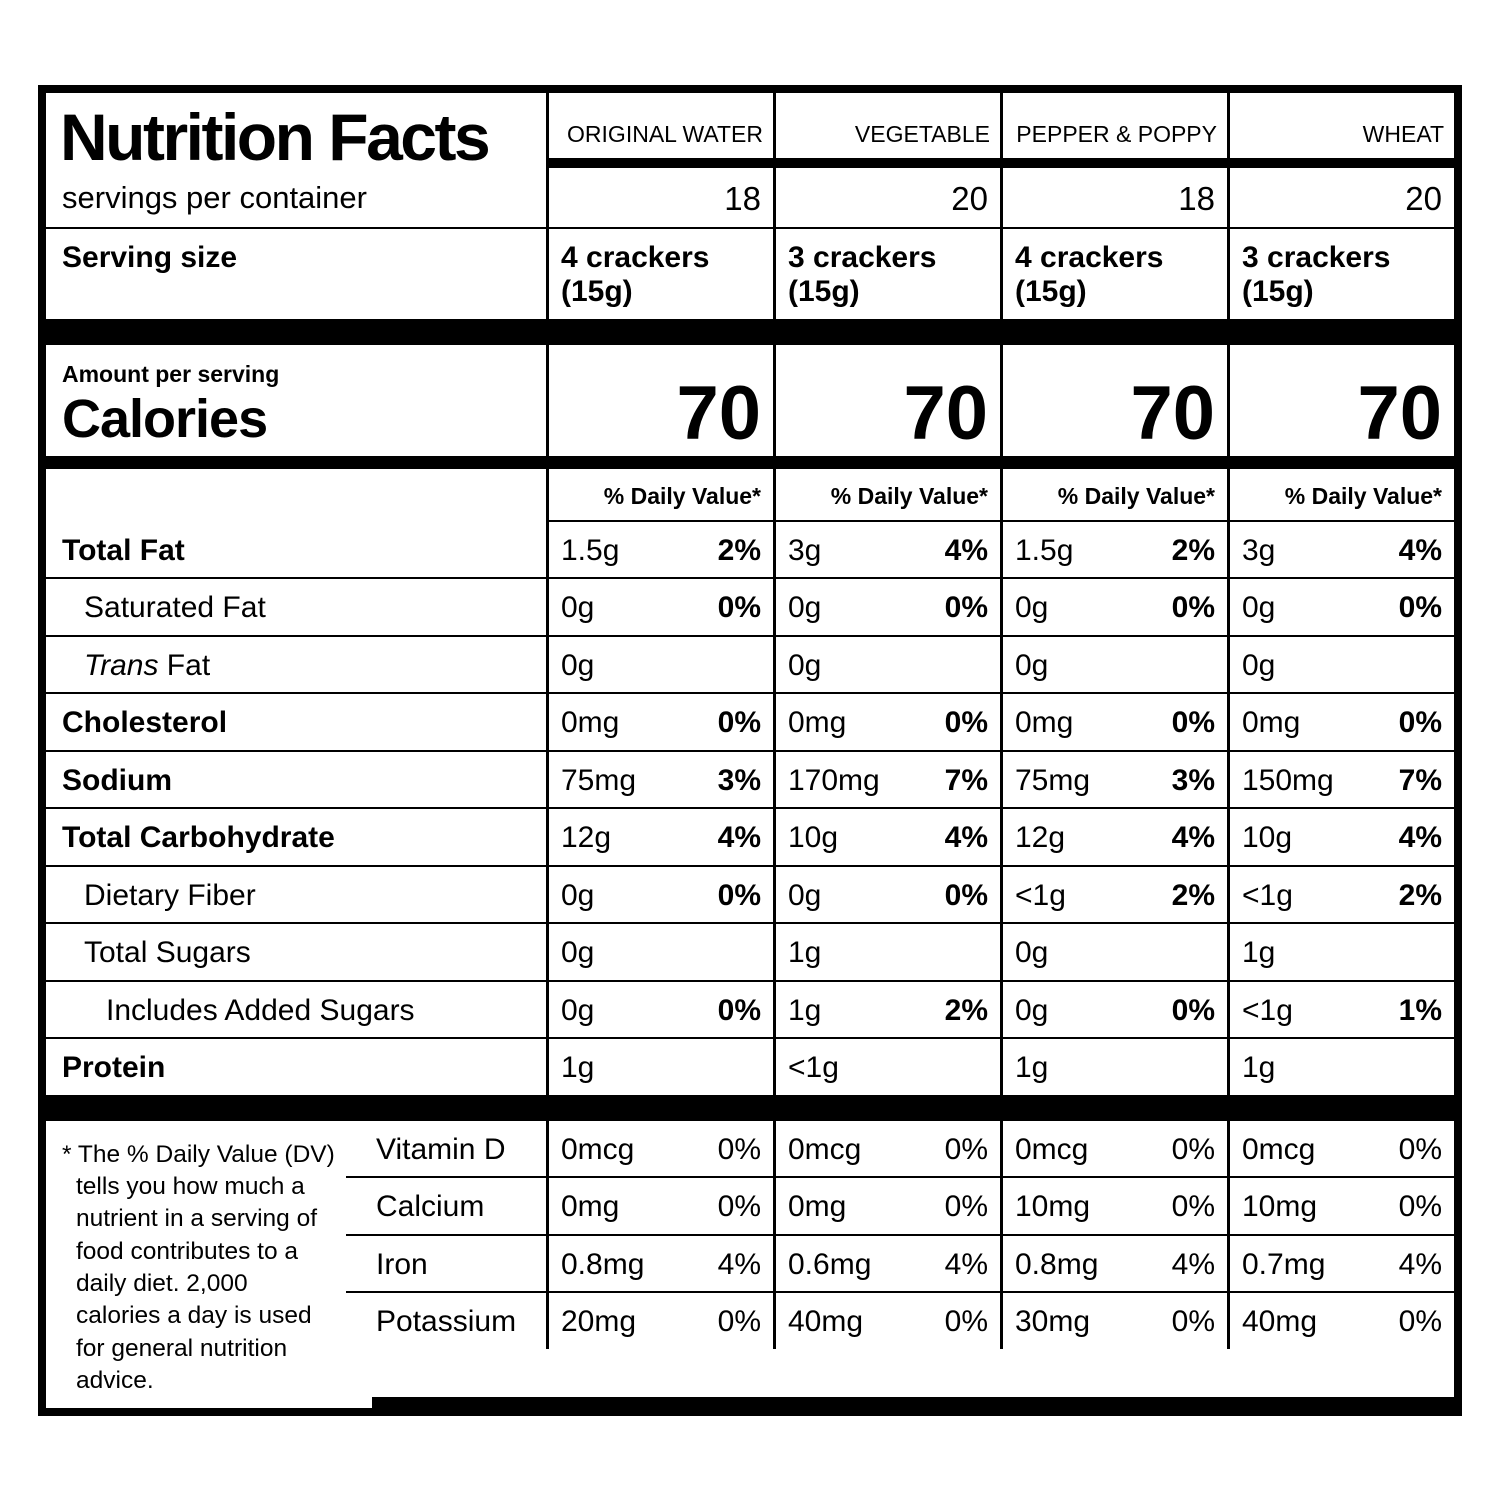  Describe the element at coordinates (886, 723) in the screenshot. I see `nutrient-cell: 0mg 0%` at that location.